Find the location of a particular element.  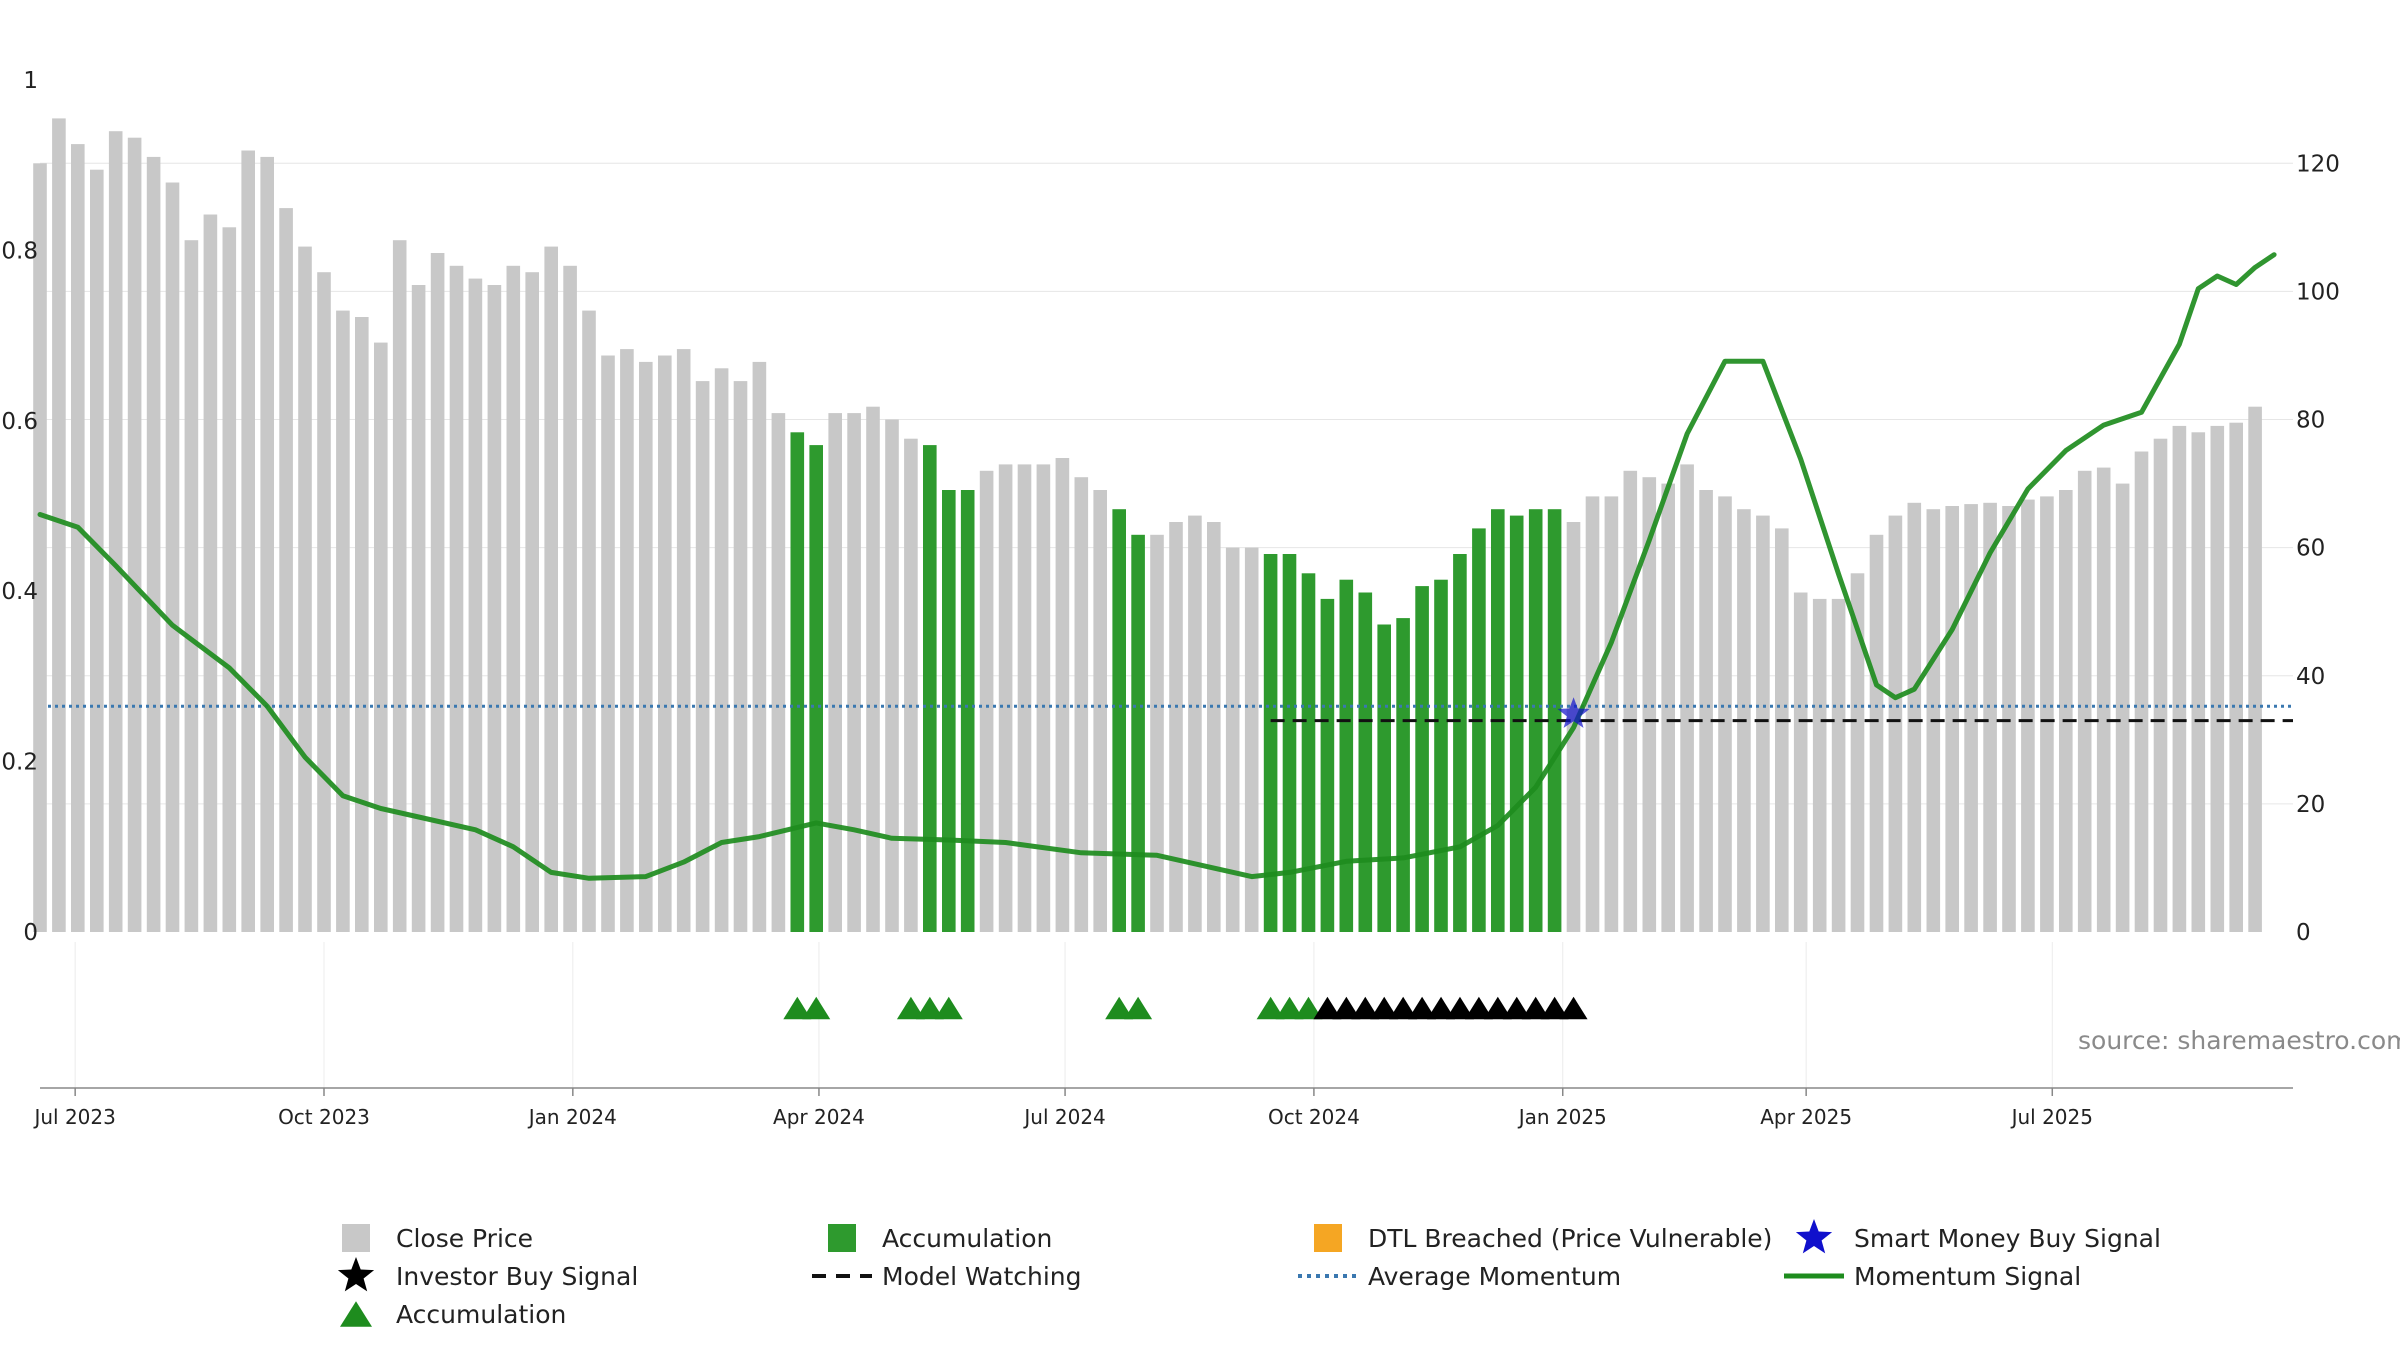

left-tick-label: 1 is located at coordinates (30, 81).